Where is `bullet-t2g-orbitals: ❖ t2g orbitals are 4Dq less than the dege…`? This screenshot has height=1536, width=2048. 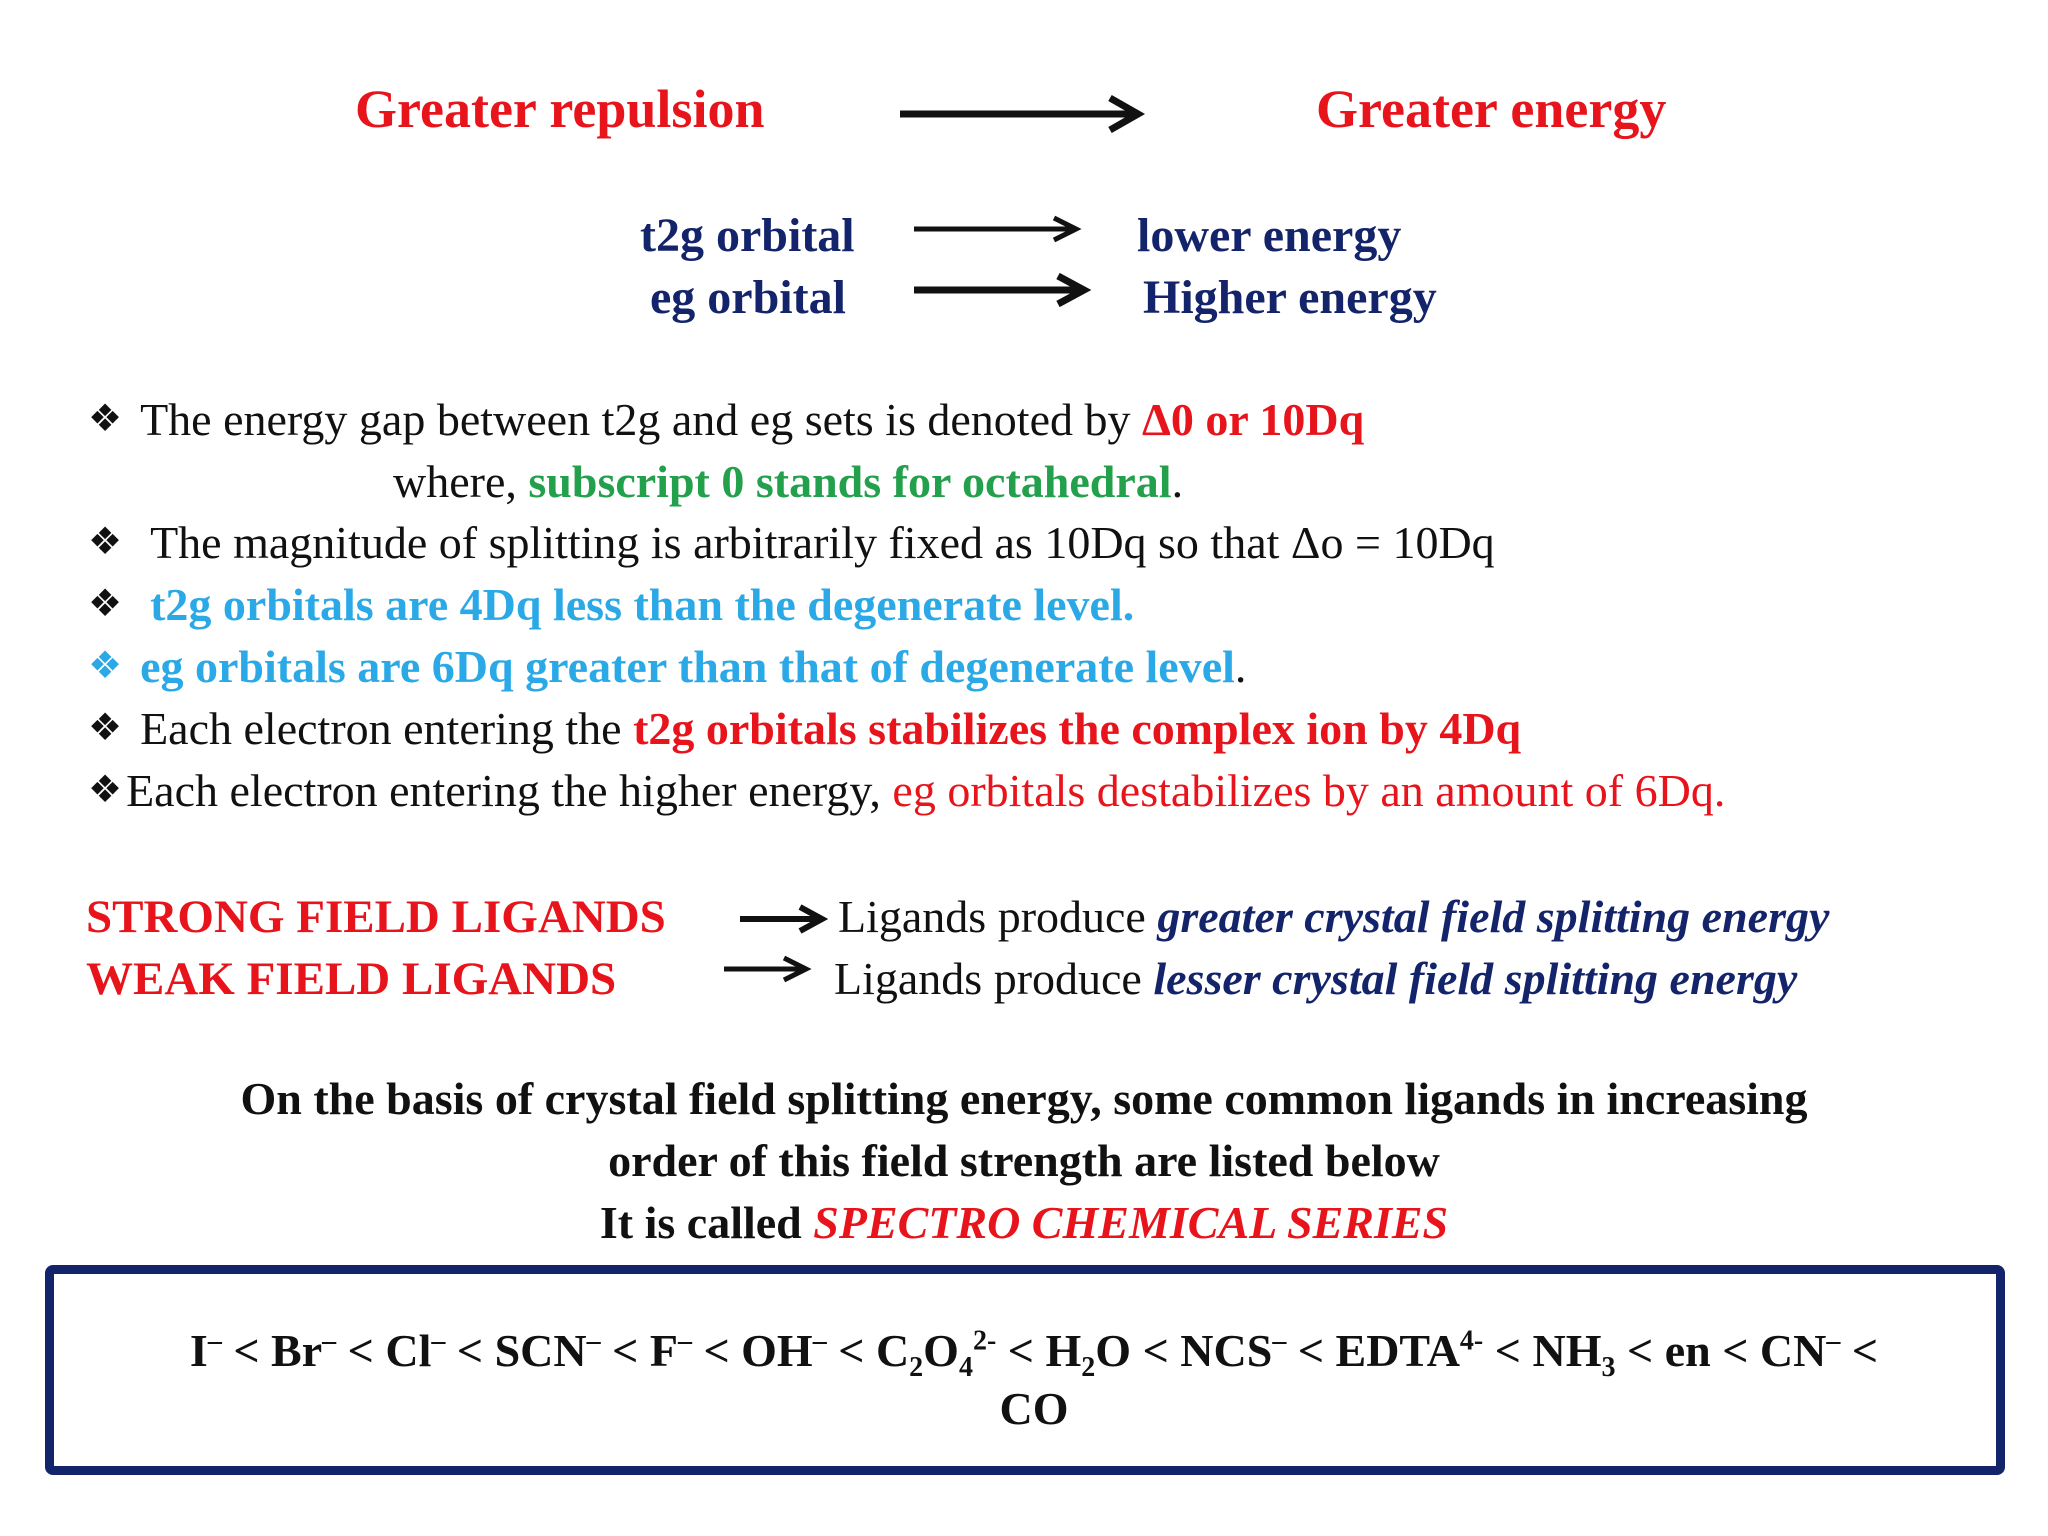
bullet-t2g-orbitals: ❖ t2g orbitals are 4Dq less than the dege… is located at coordinates (611, 604).